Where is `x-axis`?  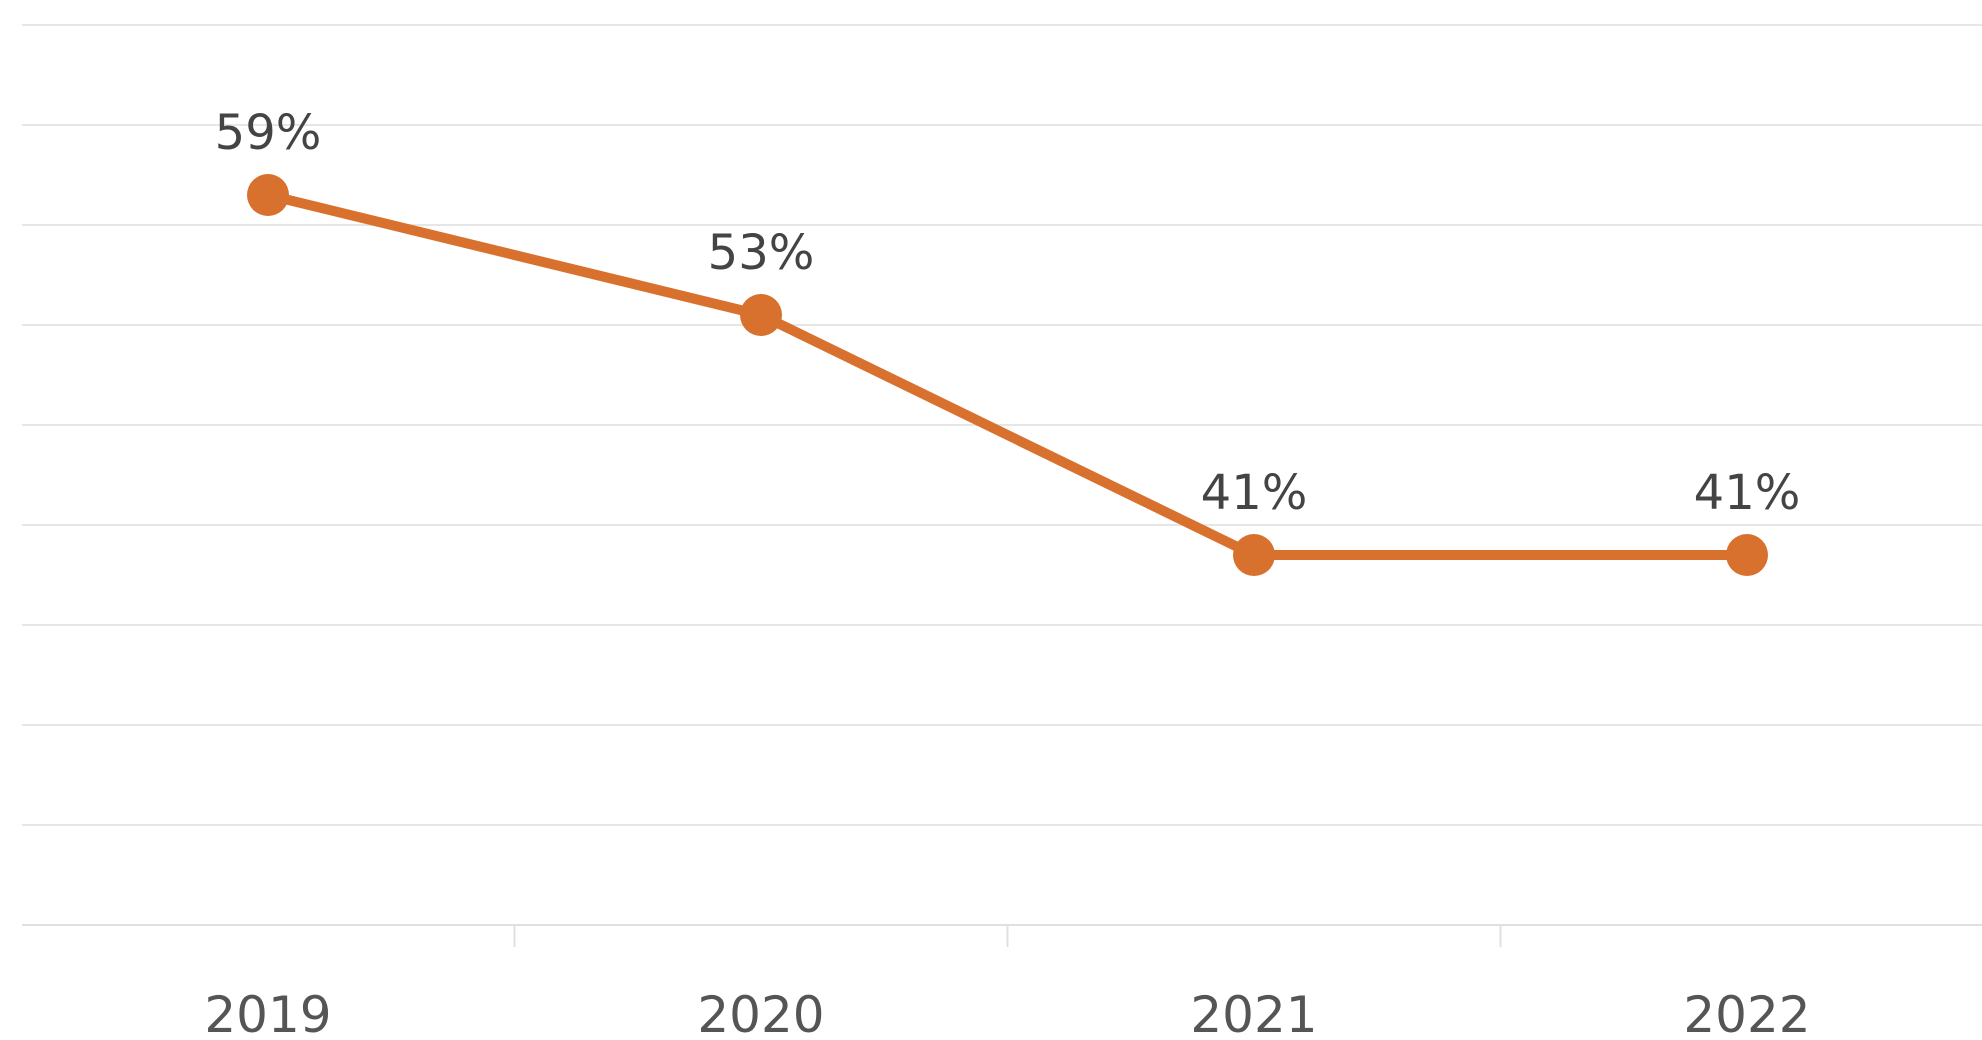
x-axis is located at coordinates (1002, 935).